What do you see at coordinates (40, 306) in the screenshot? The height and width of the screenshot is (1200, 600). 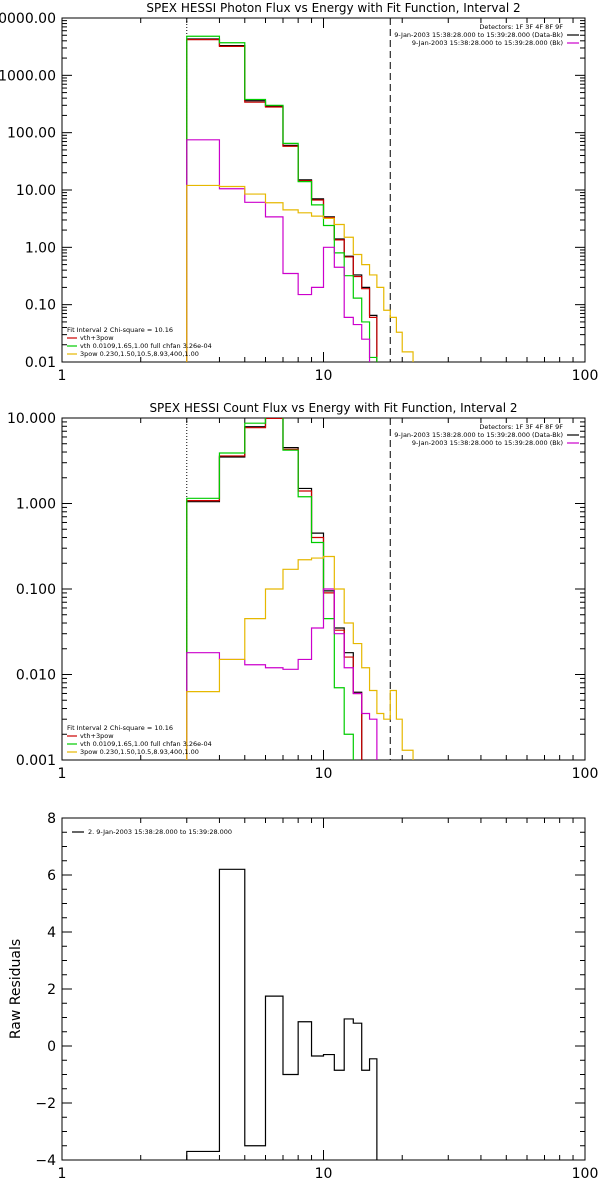 I see `y-tick-label: 0.10` at bounding box center [40, 306].